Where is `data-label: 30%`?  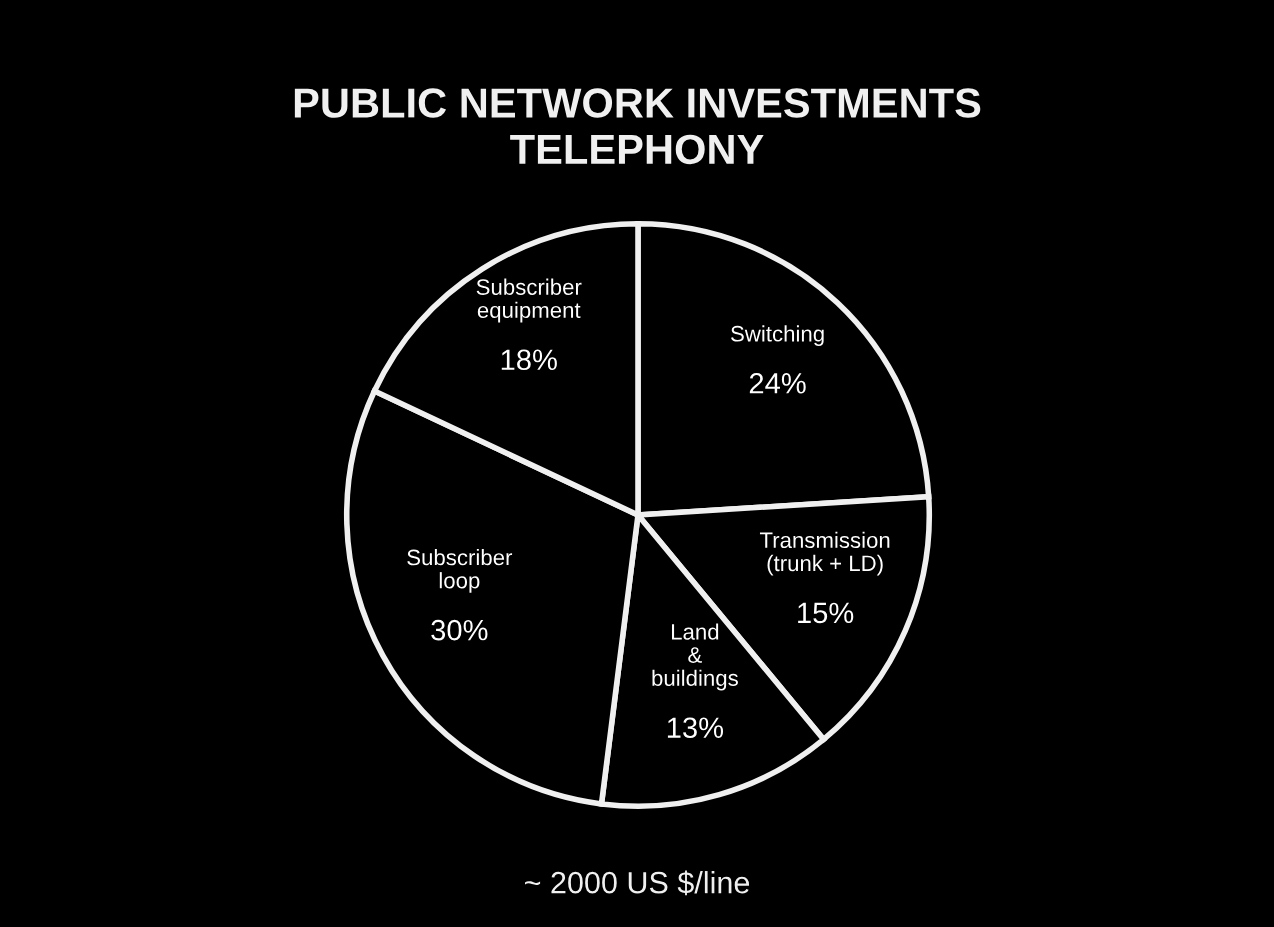
data-label: 30% is located at coordinates (459, 630).